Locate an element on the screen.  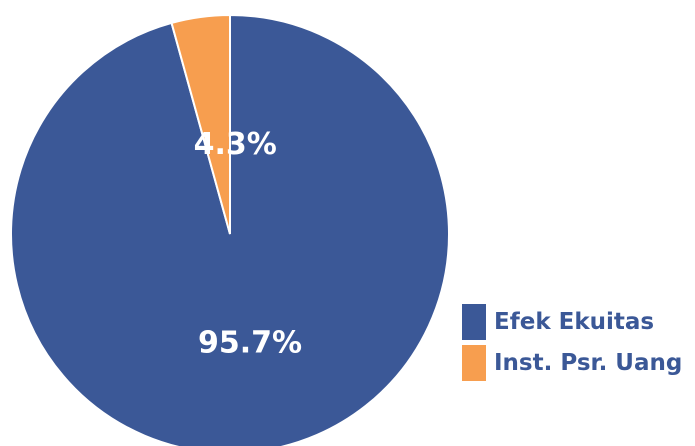
legend-item-efek-ekuitas: Efek Ekuitas is located at coordinates (572, 322).